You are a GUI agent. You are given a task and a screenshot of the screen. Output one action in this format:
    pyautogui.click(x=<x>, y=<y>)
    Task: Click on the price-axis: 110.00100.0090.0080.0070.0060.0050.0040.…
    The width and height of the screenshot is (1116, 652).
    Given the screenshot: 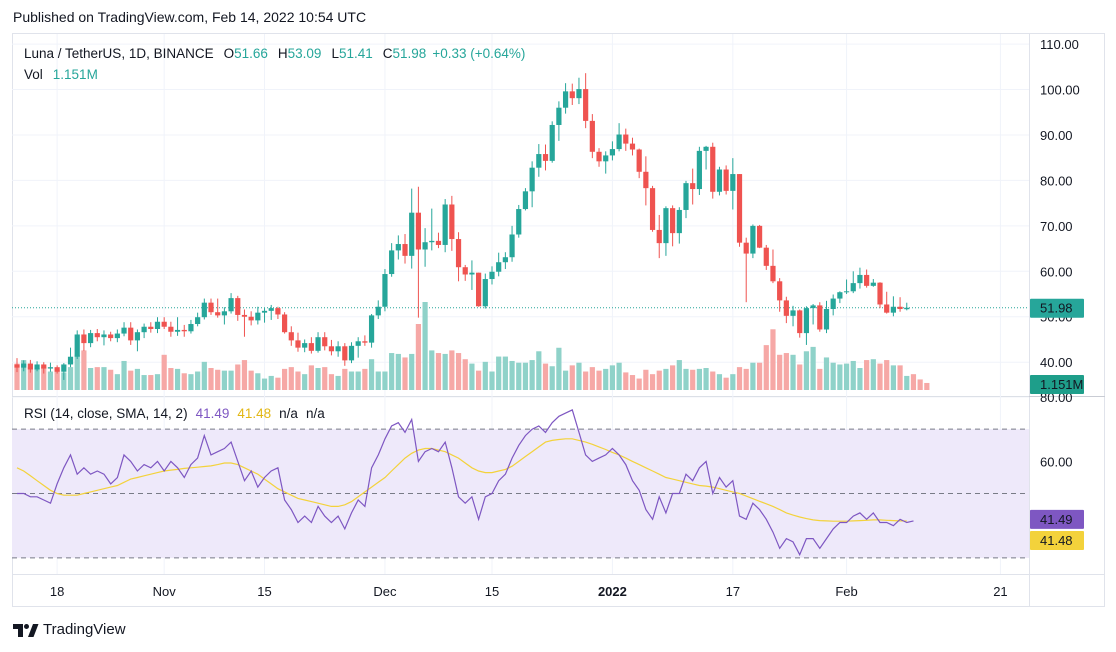 What is the action you would take?
    pyautogui.click(x=1060, y=203)
    